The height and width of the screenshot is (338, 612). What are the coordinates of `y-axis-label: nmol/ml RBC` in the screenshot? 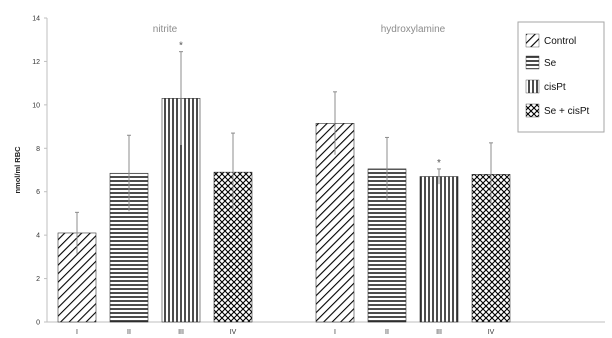 It's located at (17, 170).